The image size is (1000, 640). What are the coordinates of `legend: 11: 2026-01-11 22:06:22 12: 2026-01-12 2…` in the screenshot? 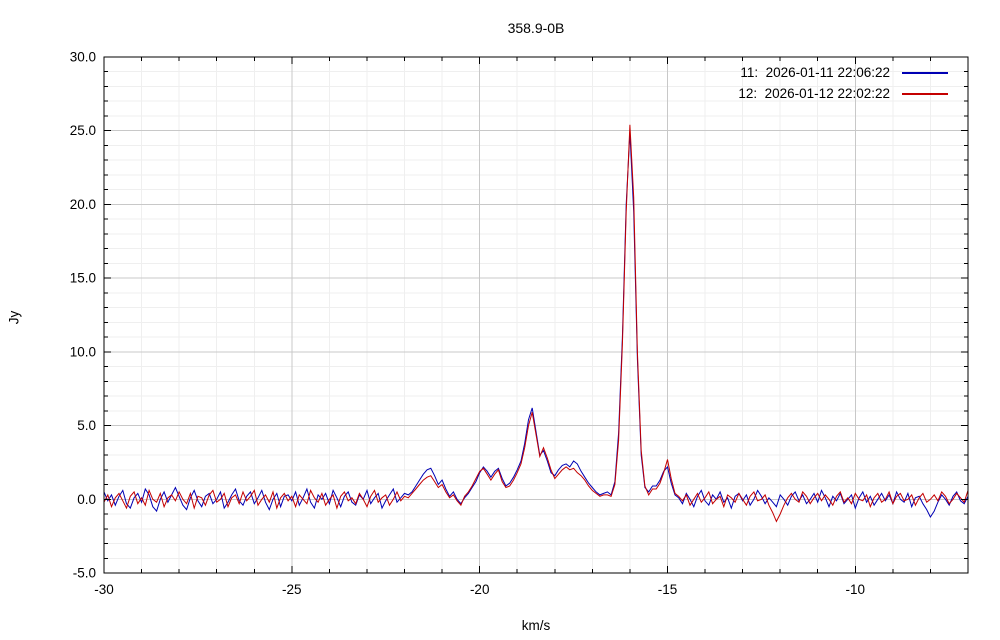 It's located at (843, 83).